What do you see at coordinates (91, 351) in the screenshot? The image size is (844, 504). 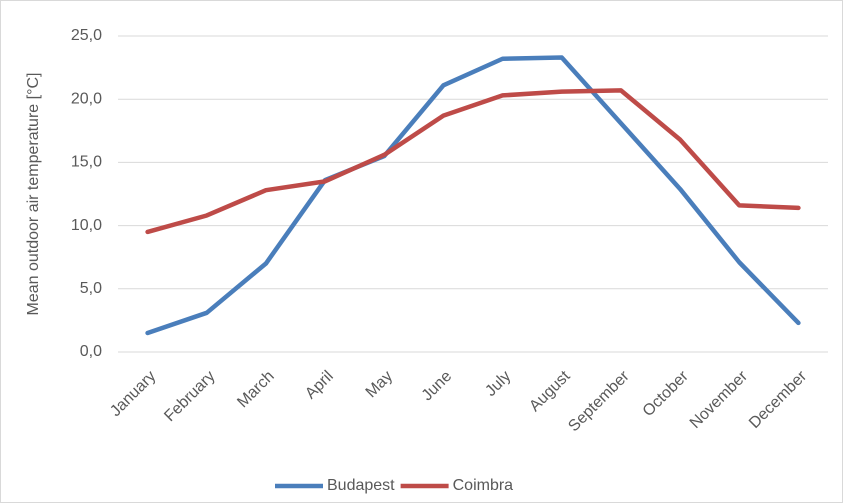 I see `y-tick-label: 0,0` at bounding box center [91, 351].